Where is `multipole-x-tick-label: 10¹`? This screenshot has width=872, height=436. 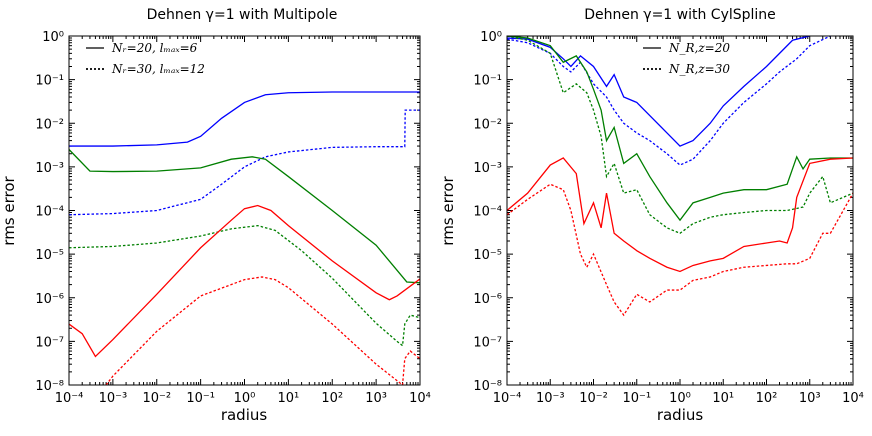 multipole-x-tick-label: 10¹ is located at coordinates (288, 398).